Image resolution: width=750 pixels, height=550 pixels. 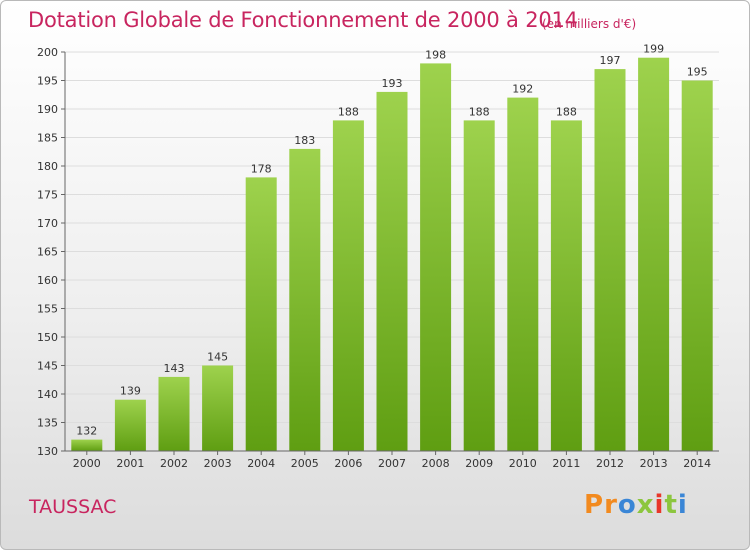 I want to click on logo-letter: P, so click(x=594, y=505).